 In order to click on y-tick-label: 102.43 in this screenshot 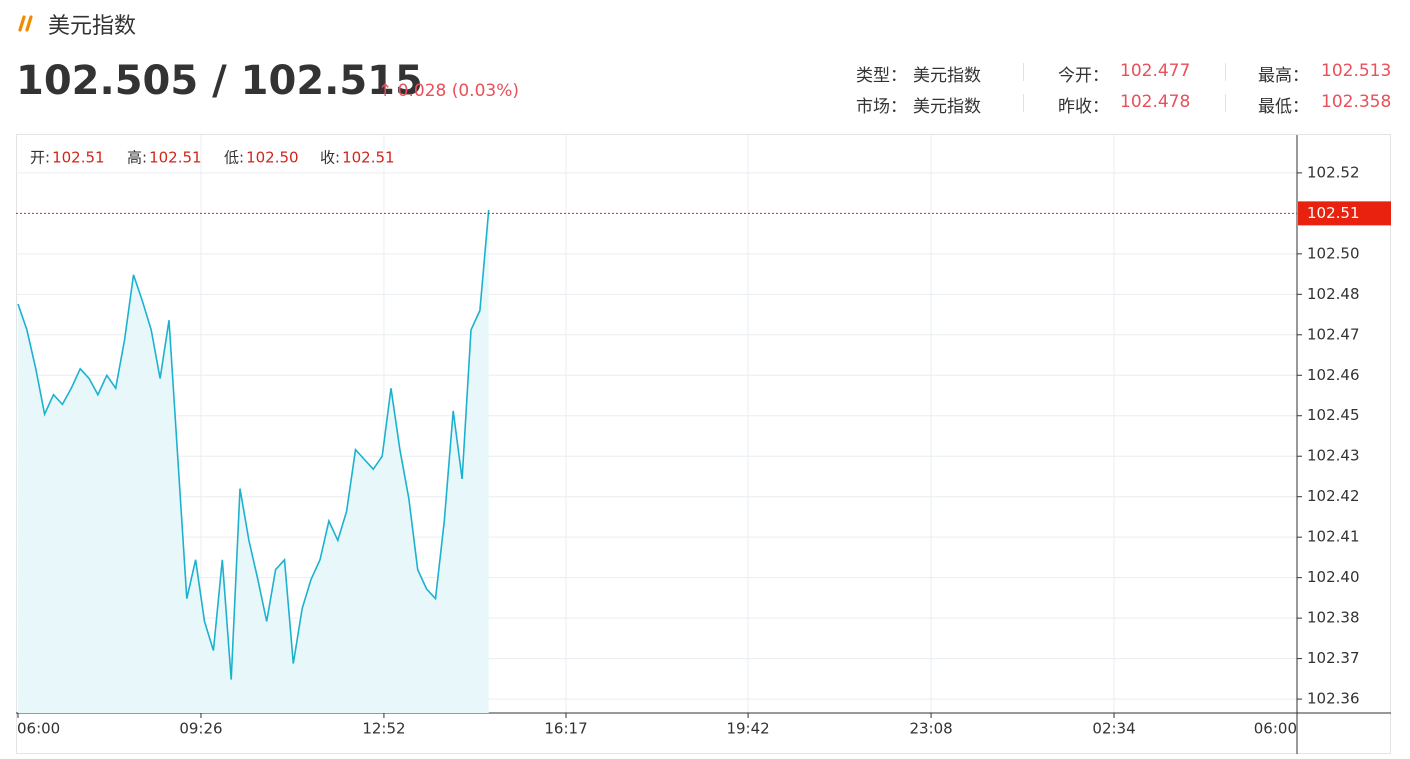, I will do `click(1333, 456)`.